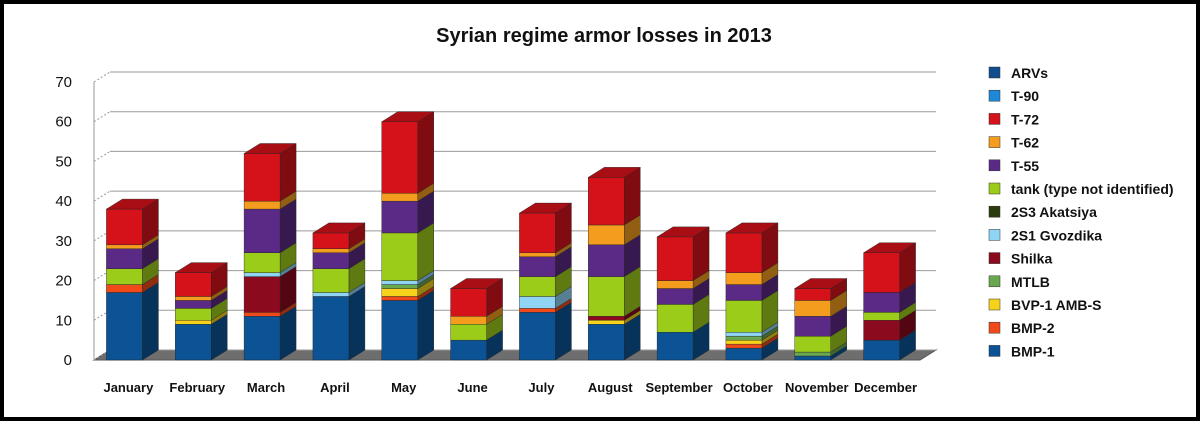  Describe the element at coordinates (752, 291) in the screenshot. I see `bar-stack-october` at that location.